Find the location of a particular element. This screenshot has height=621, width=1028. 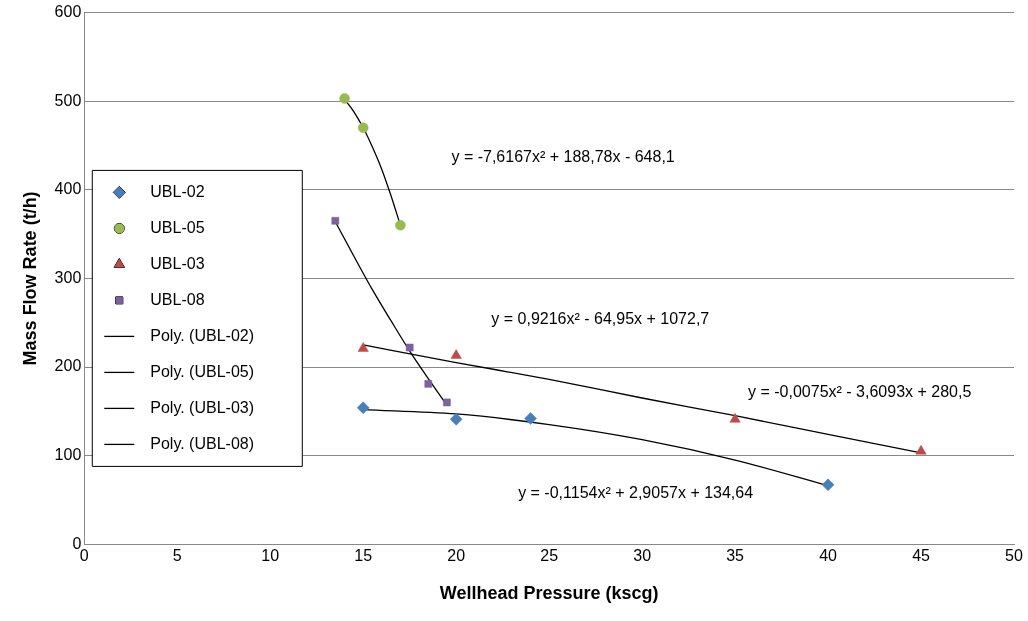

x-tick-label: 20 is located at coordinates (456, 556).